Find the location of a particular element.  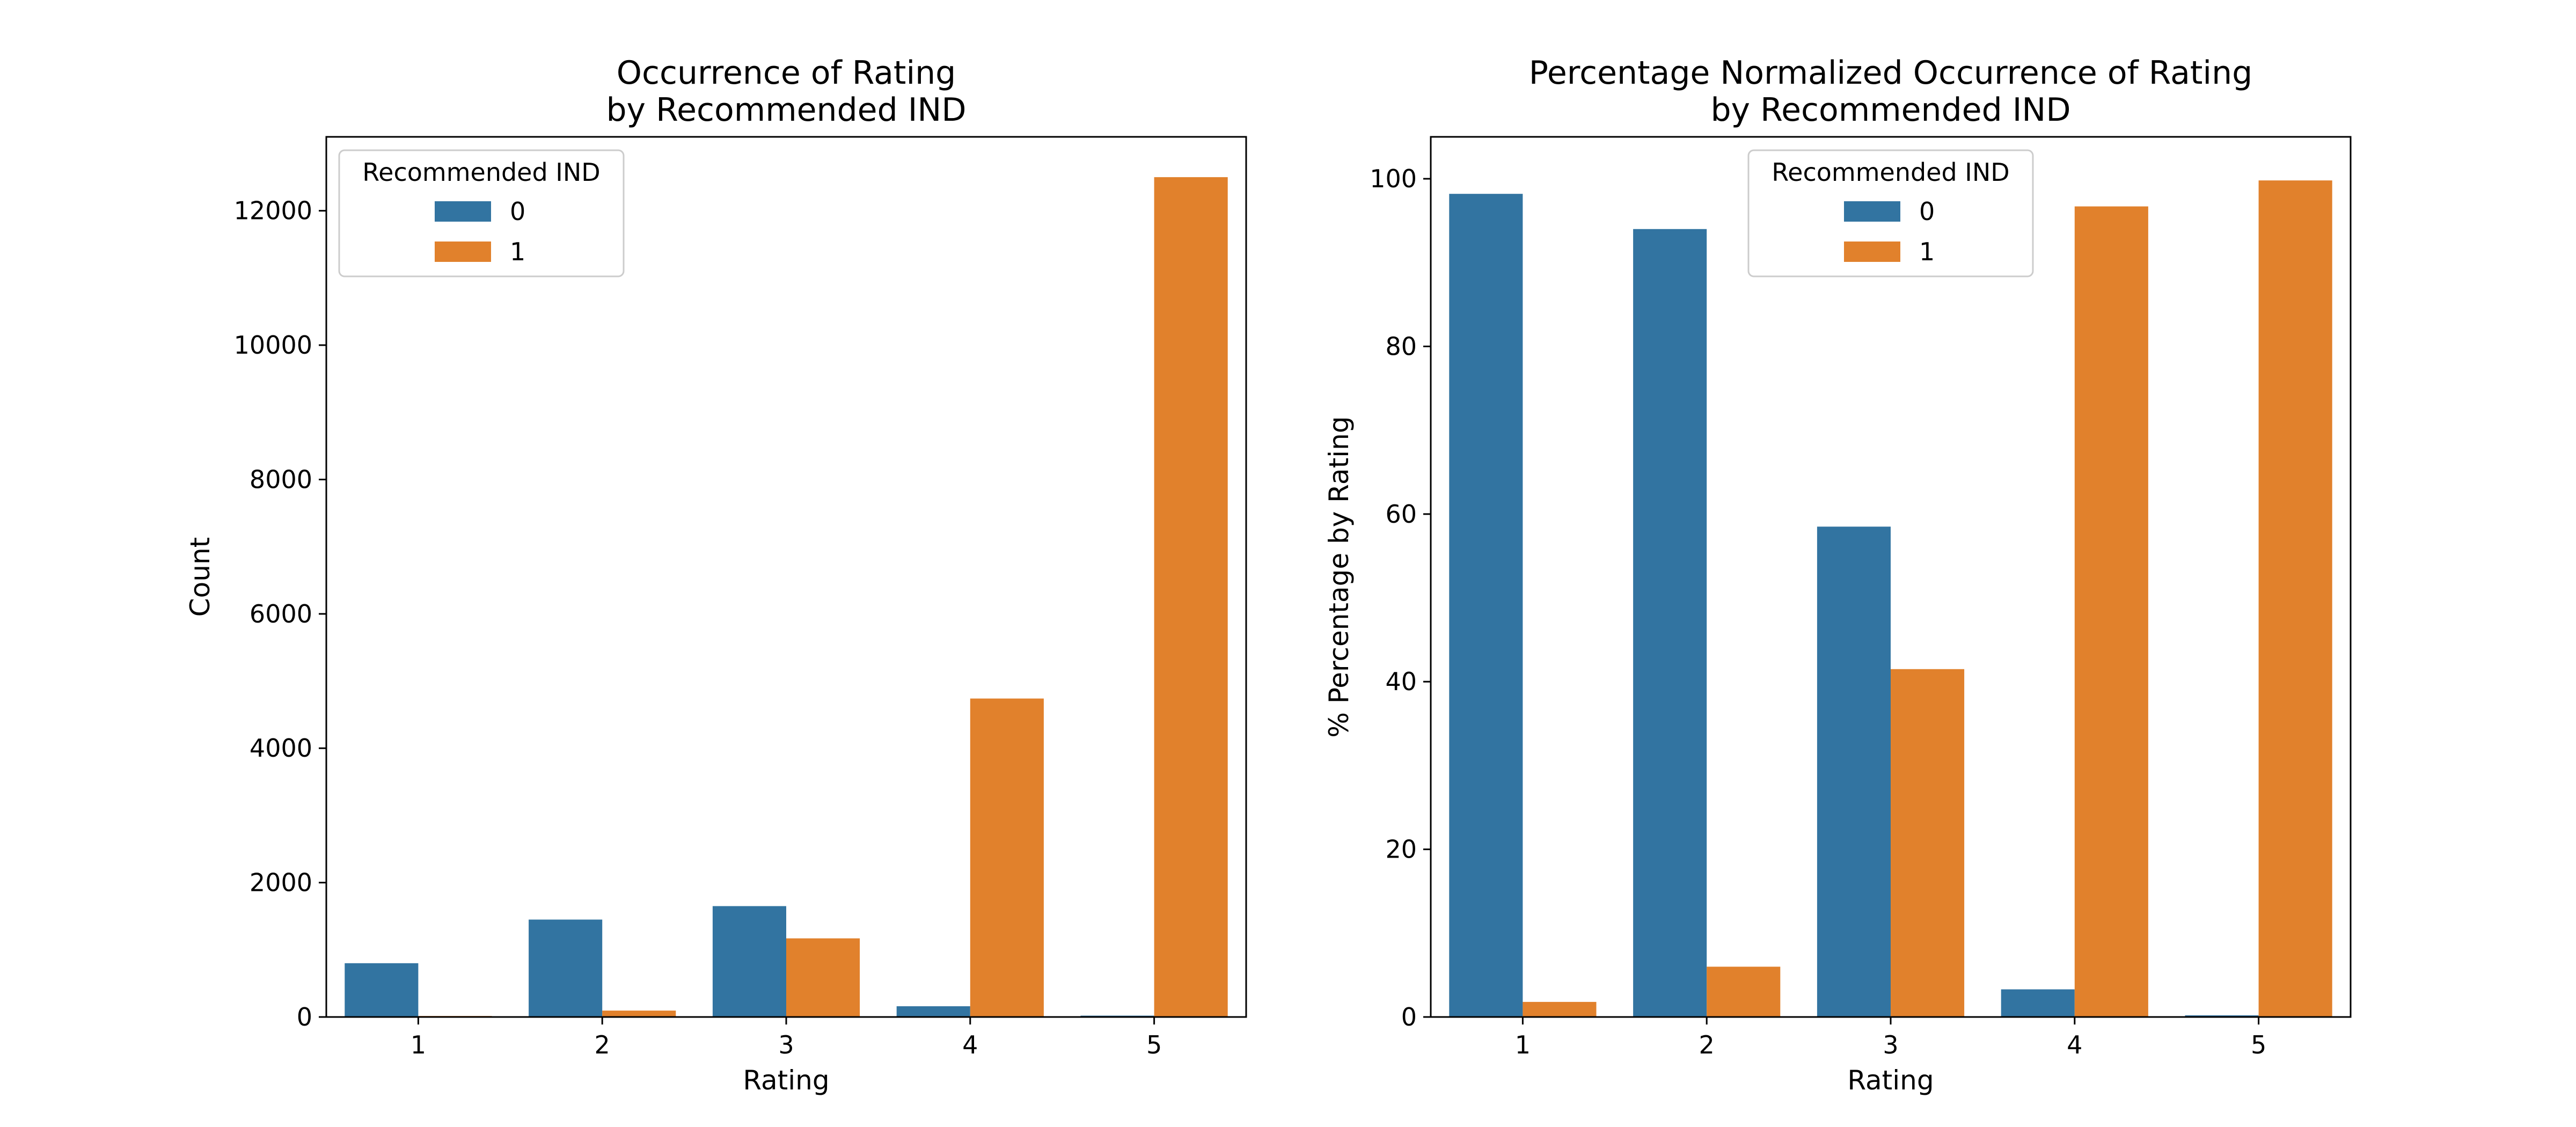

y-tick-label: 100 is located at coordinates (1393, 178).